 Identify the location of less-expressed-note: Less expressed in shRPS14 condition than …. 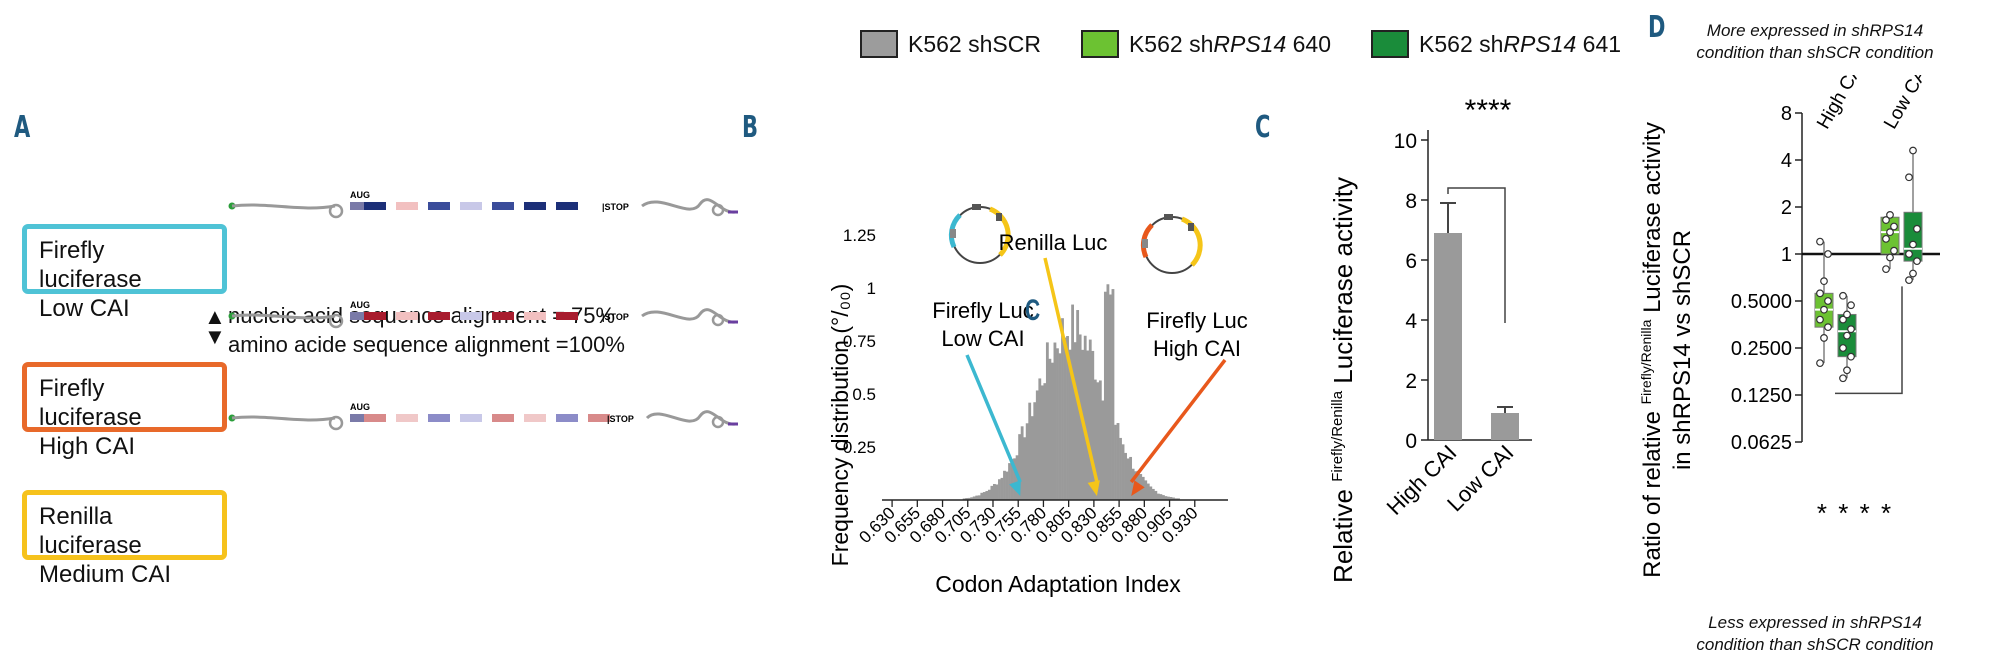
(1815, 633).